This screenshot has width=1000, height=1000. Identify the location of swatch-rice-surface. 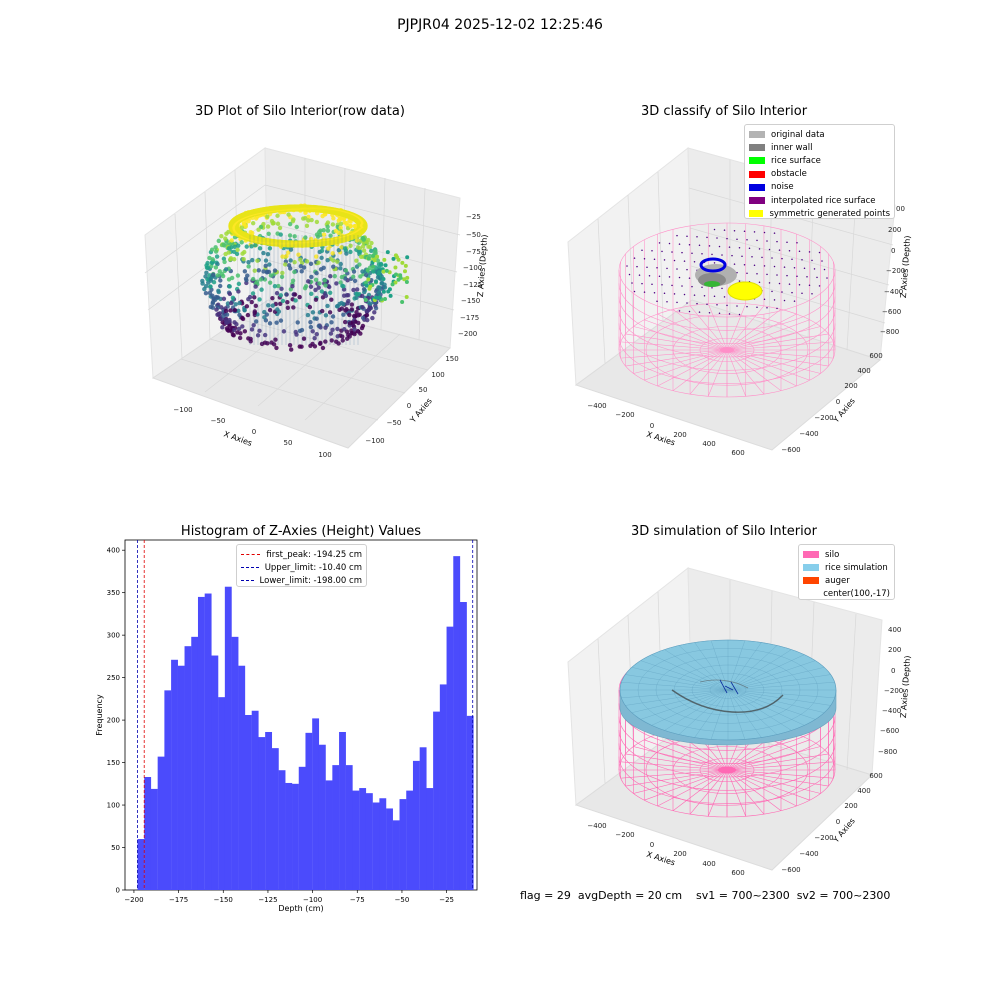
(757, 161).